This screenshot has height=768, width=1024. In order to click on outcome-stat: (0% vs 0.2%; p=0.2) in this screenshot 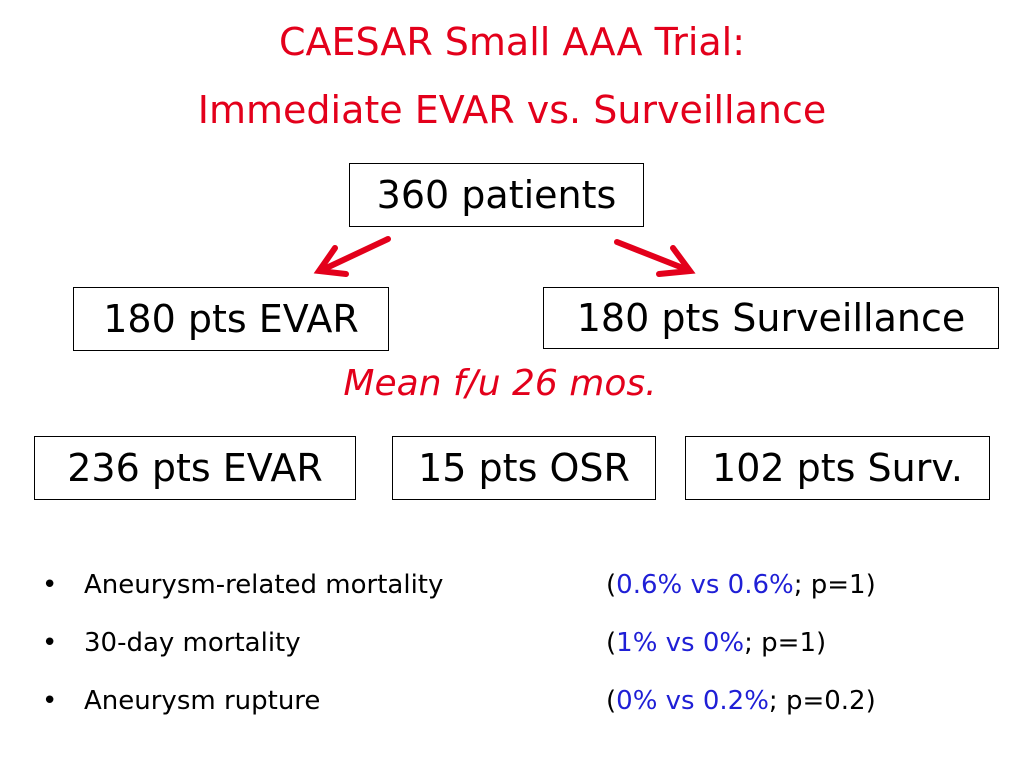, I will do `click(741, 701)`.